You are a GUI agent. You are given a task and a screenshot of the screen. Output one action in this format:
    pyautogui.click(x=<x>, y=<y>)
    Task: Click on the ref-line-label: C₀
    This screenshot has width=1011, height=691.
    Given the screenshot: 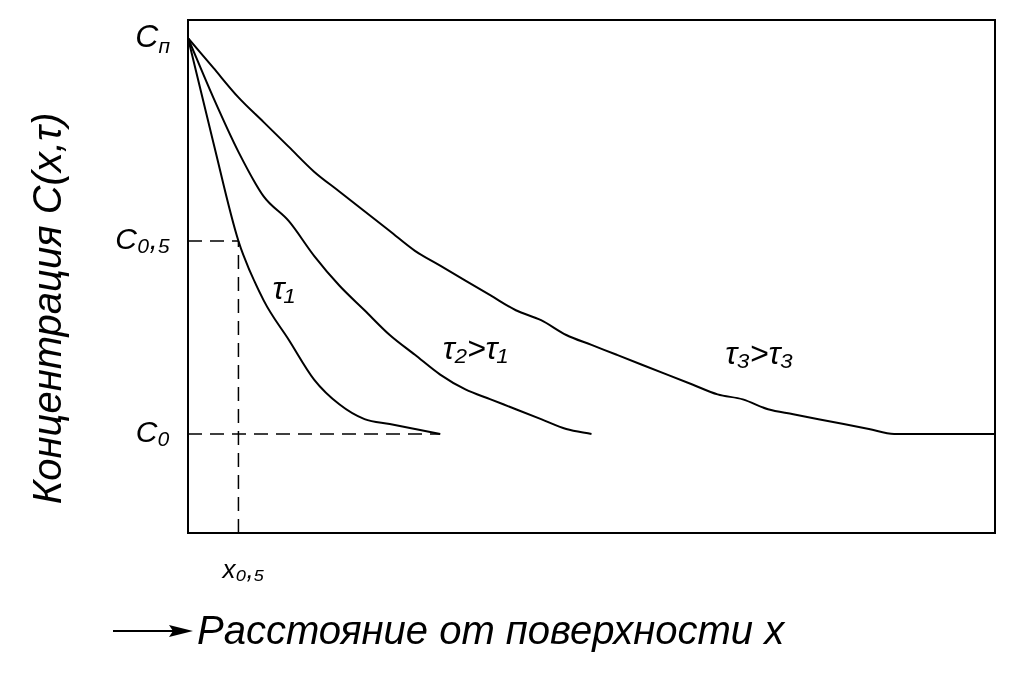 What is the action you would take?
    pyautogui.click(x=153, y=432)
    